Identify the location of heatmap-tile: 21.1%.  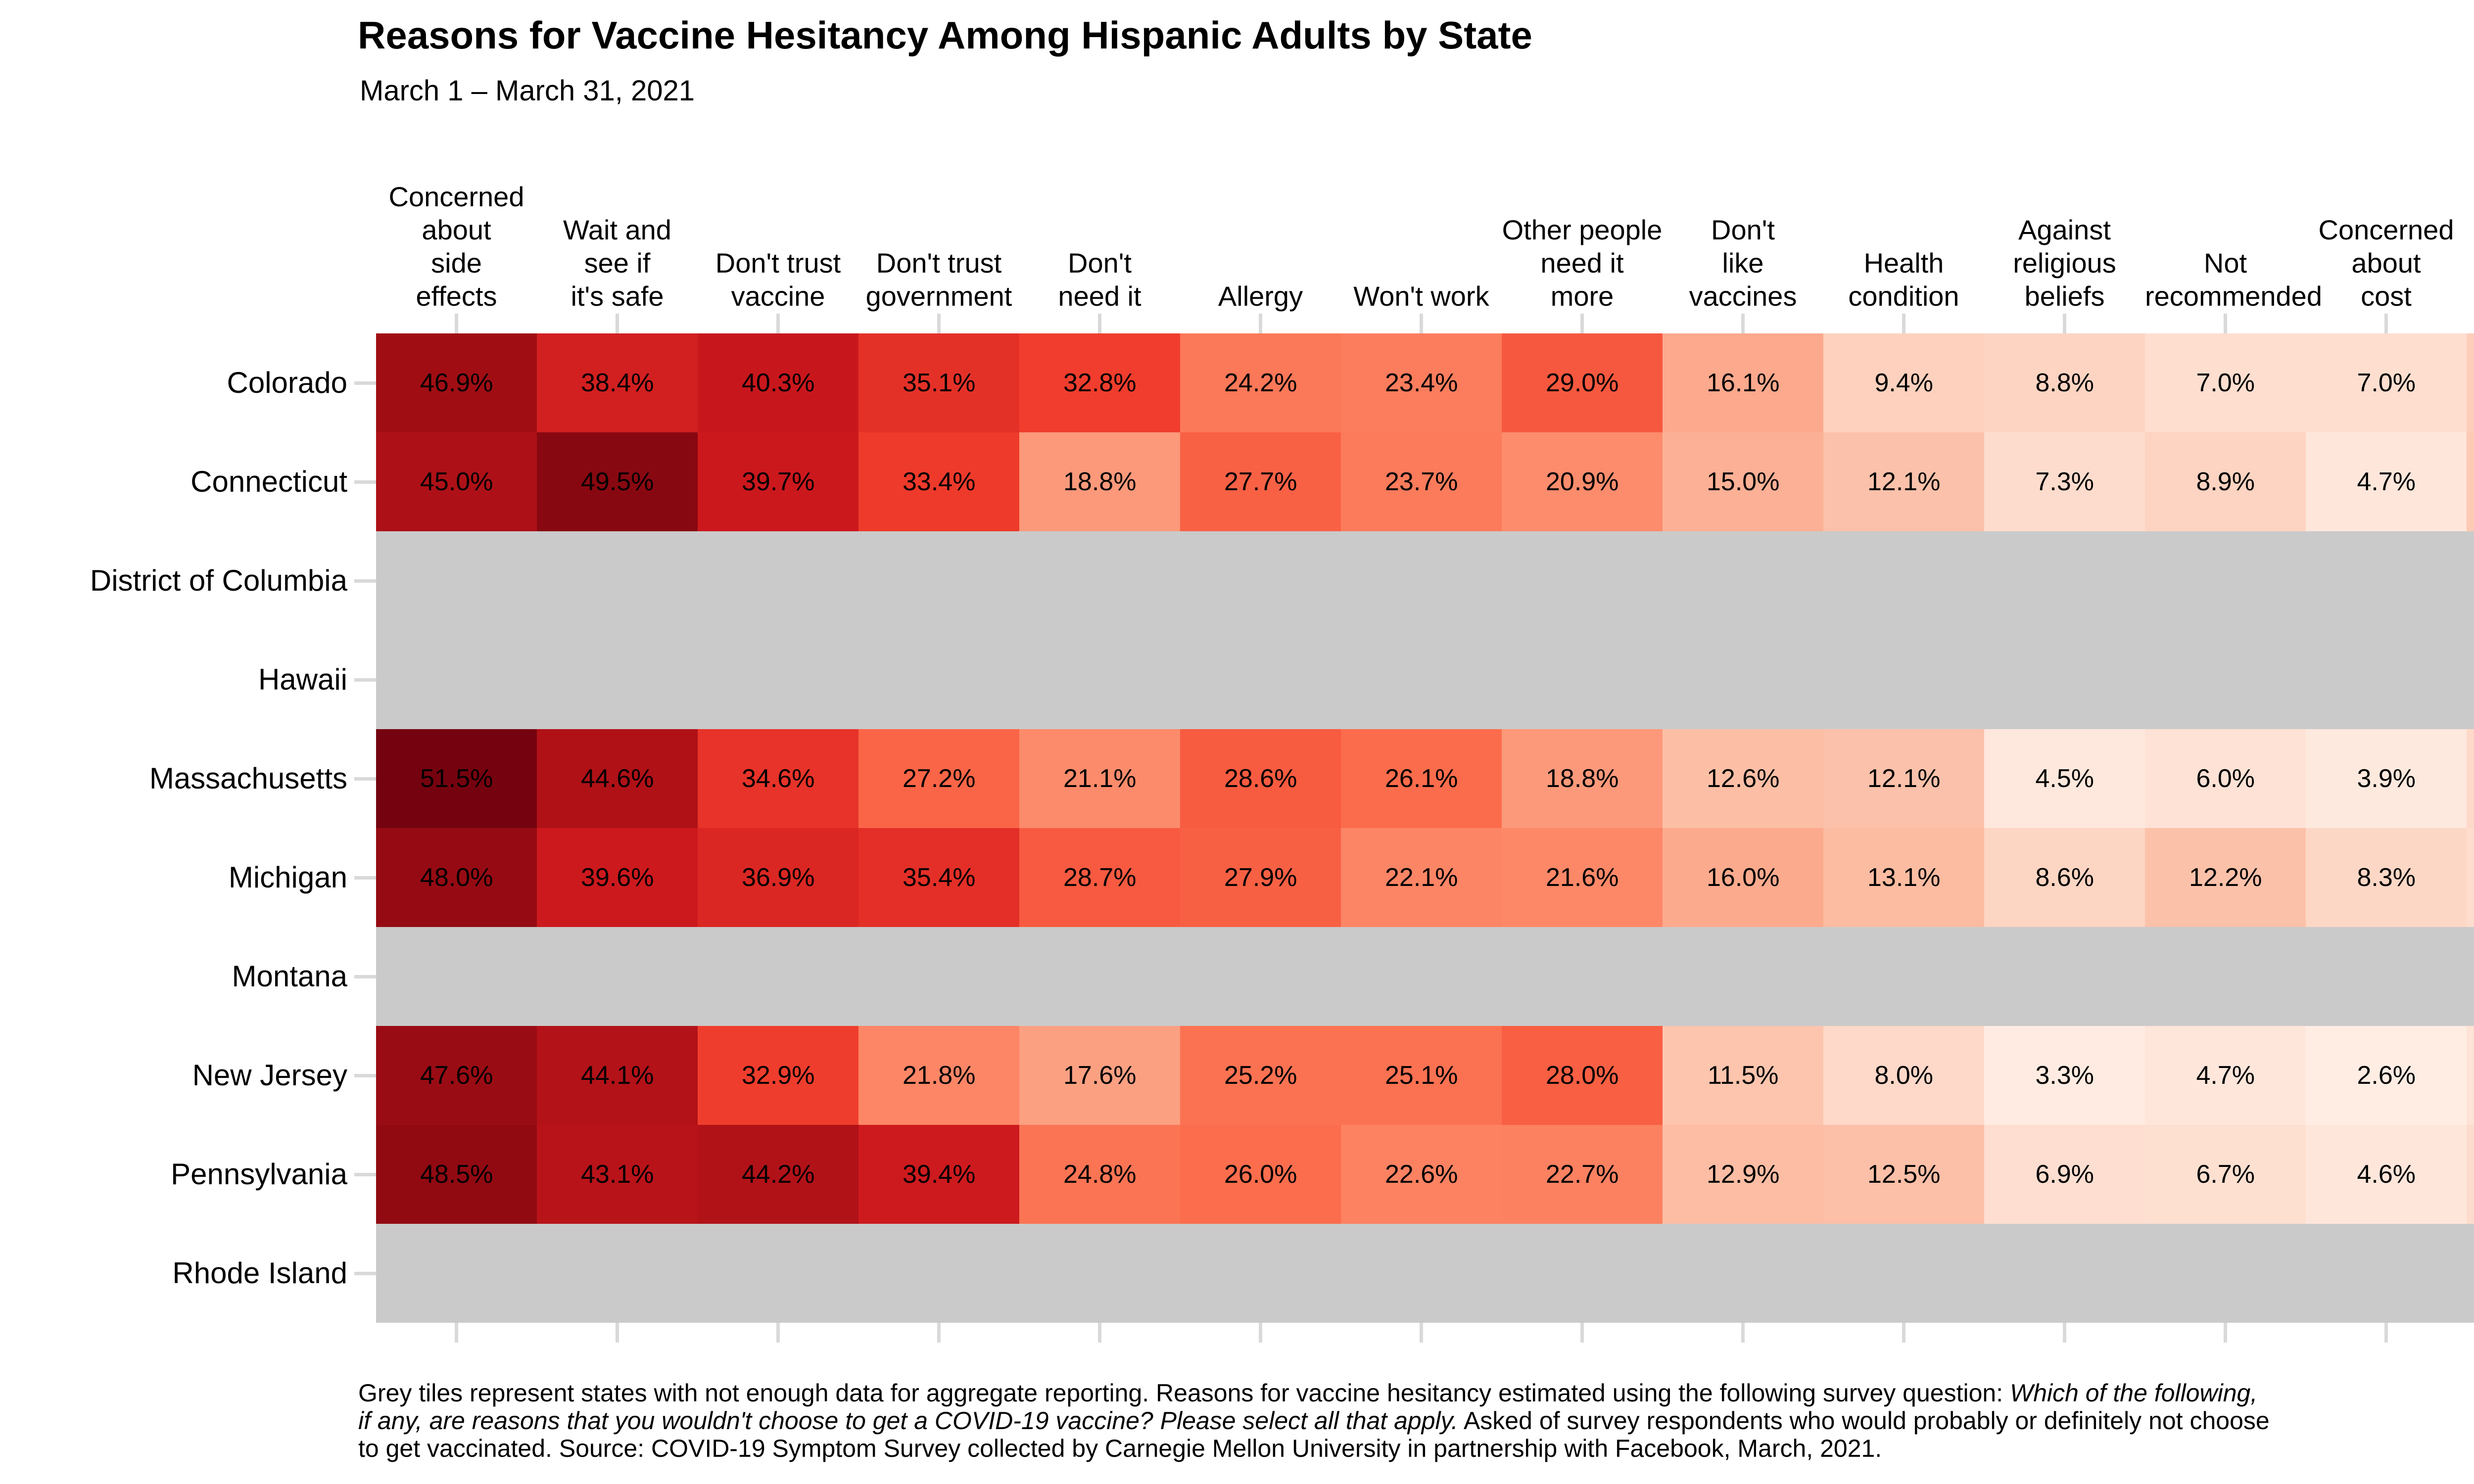
(1100, 779).